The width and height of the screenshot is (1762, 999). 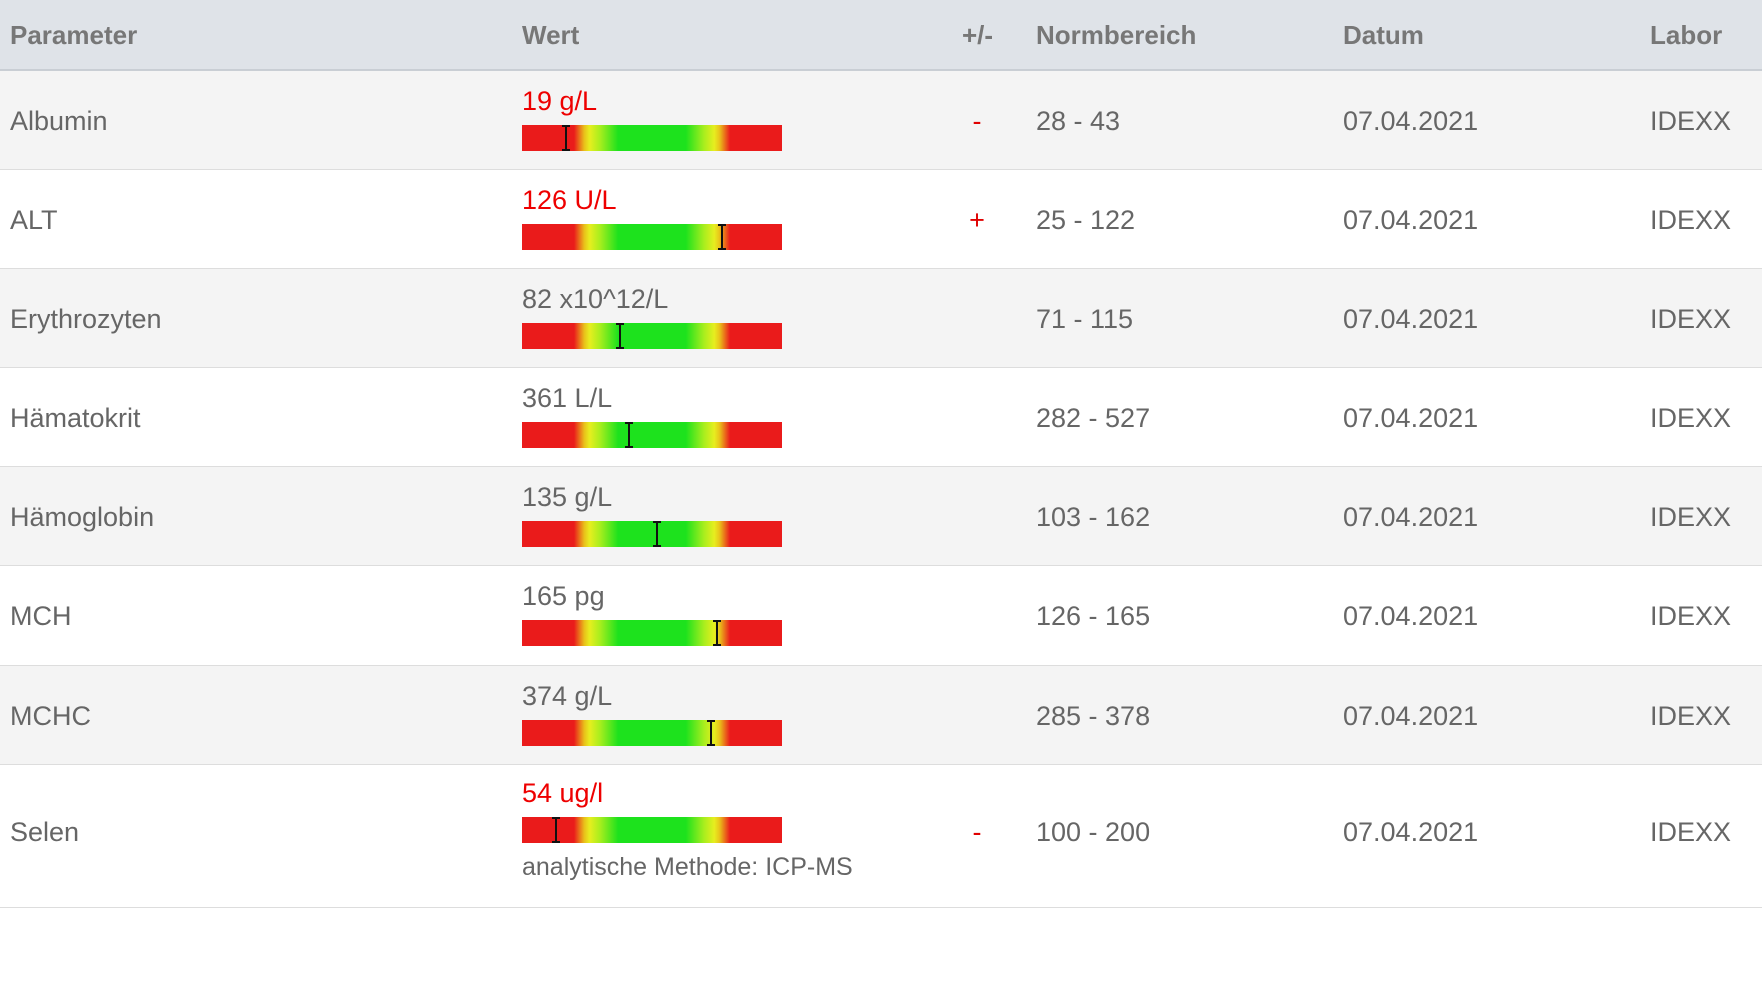 What do you see at coordinates (1093, 517) in the screenshot?
I see `normal-range: 103 - 162` at bounding box center [1093, 517].